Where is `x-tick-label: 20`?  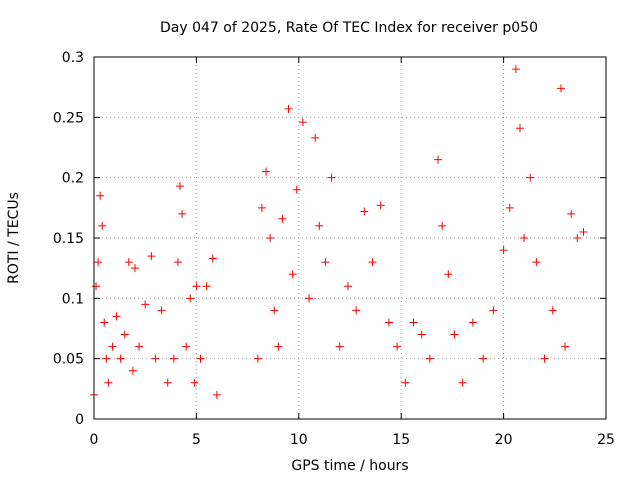 x-tick-label: 20 is located at coordinates (504, 440).